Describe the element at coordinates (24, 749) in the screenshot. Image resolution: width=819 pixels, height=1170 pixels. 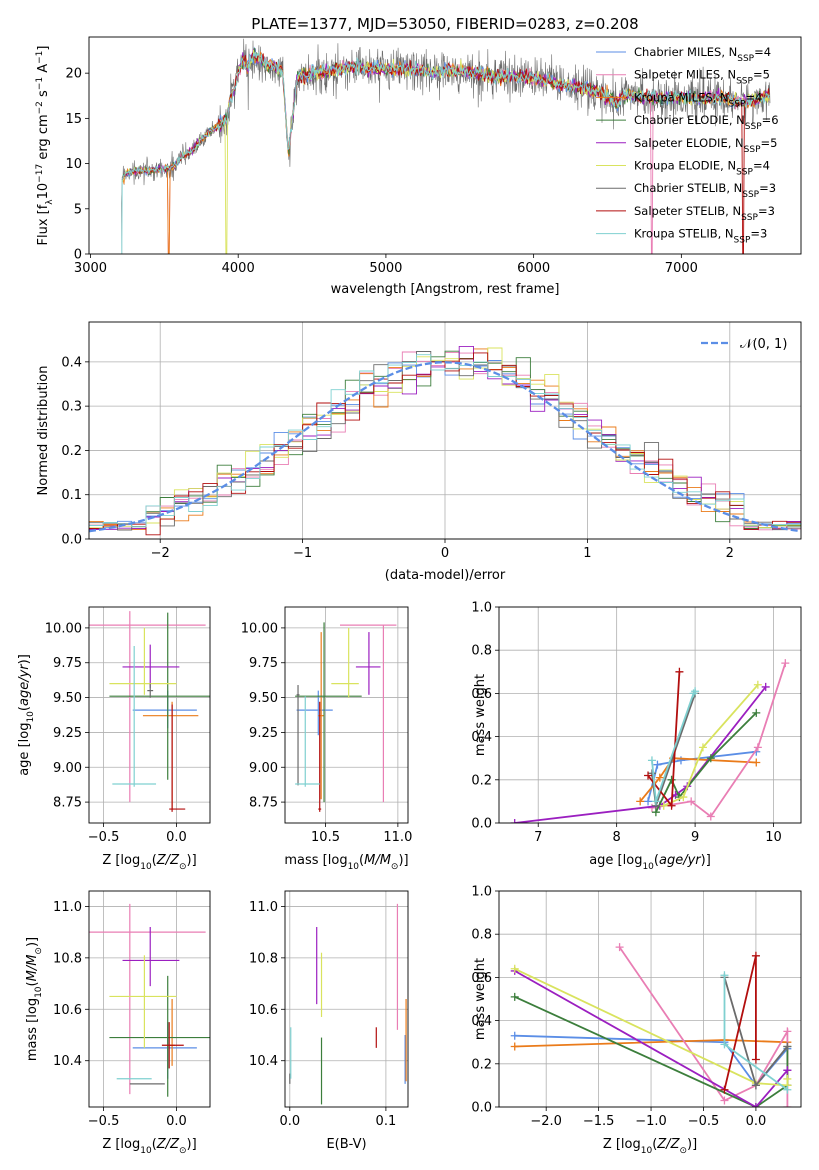
I see `label-part: age [log` at that location.